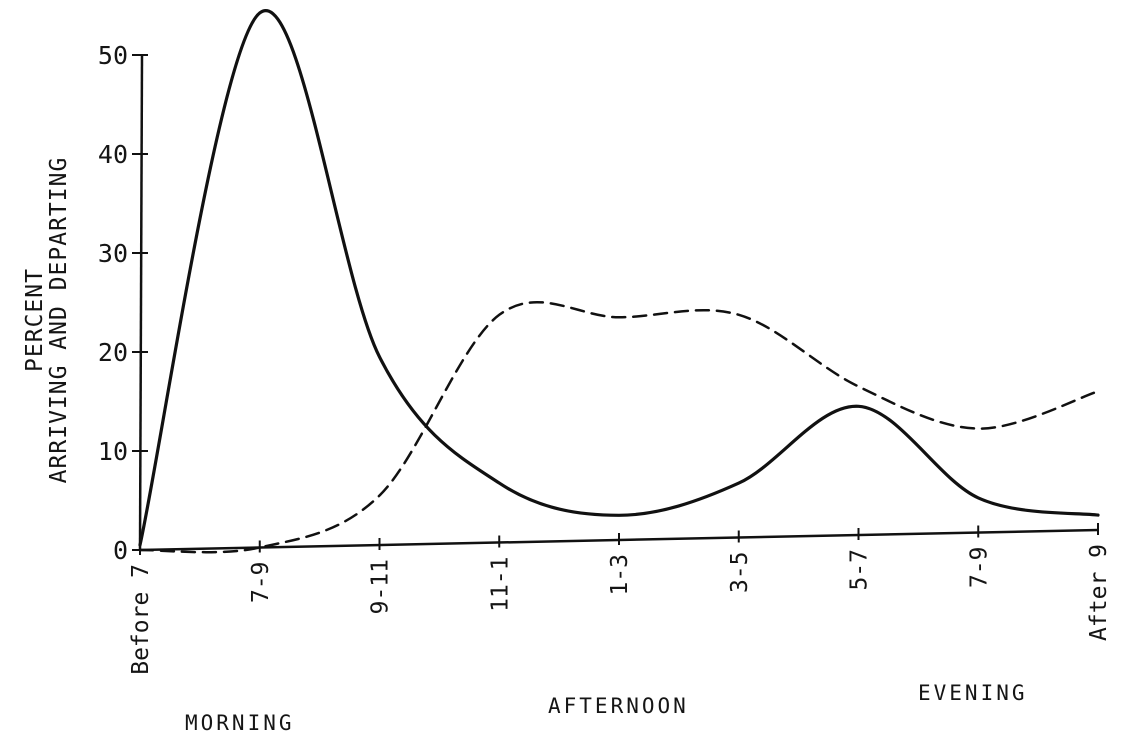 The image size is (1135, 739). What do you see at coordinates (740, 573) in the screenshot?
I see `x-tick-label: 3-5` at bounding box center [740, 573].